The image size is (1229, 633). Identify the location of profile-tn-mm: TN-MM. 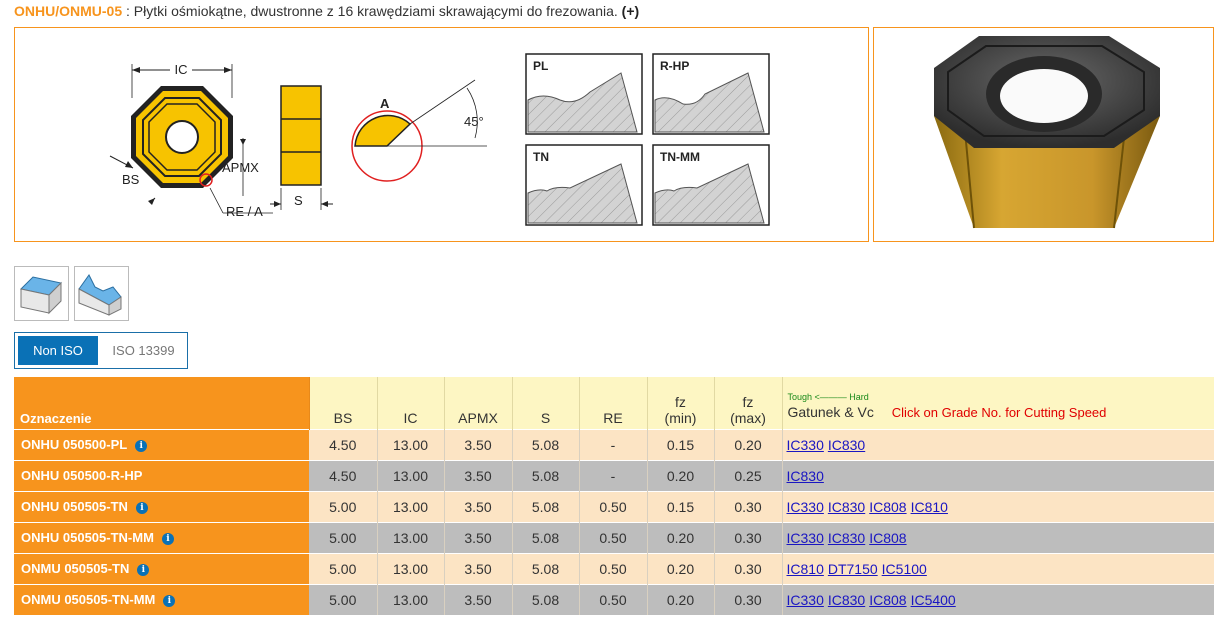
(711, 185).